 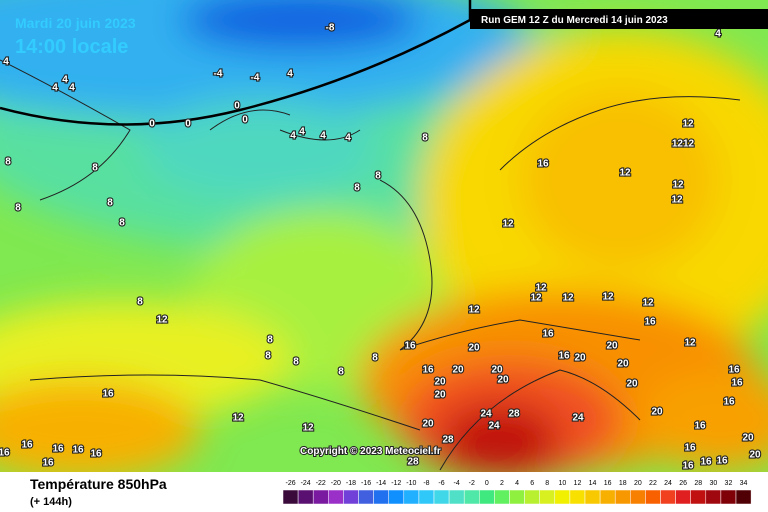 I want to click on contour-label: 28, so click(x=514, y=414).